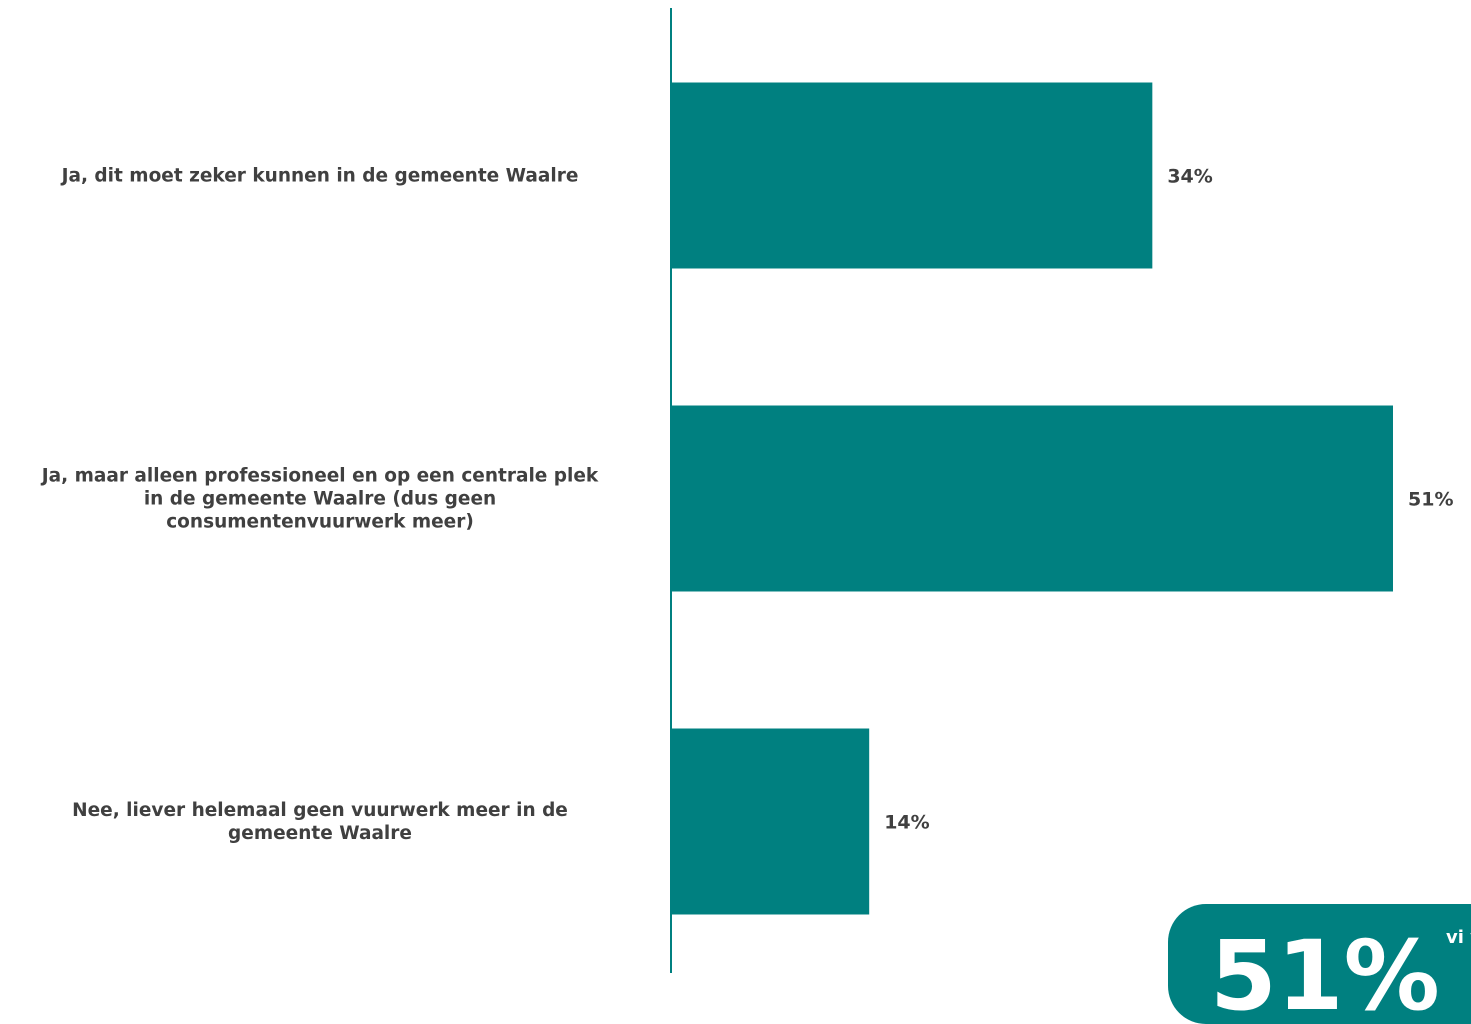  I want to click on category-label-line: in de gemeente Waalre (dus geen, so click(320, 498).